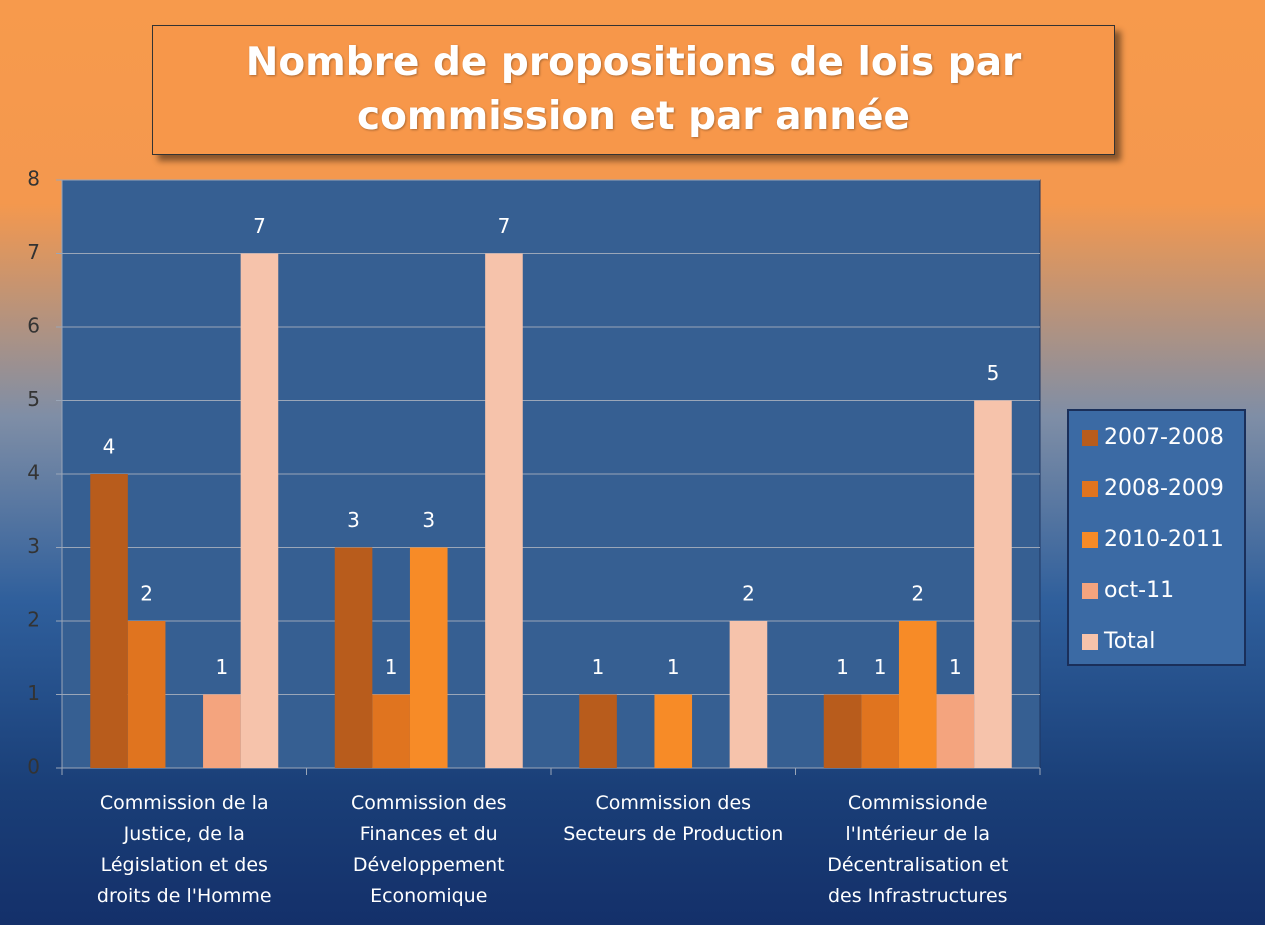  I want to click on y-tick-label: 3, so click(33, 546).